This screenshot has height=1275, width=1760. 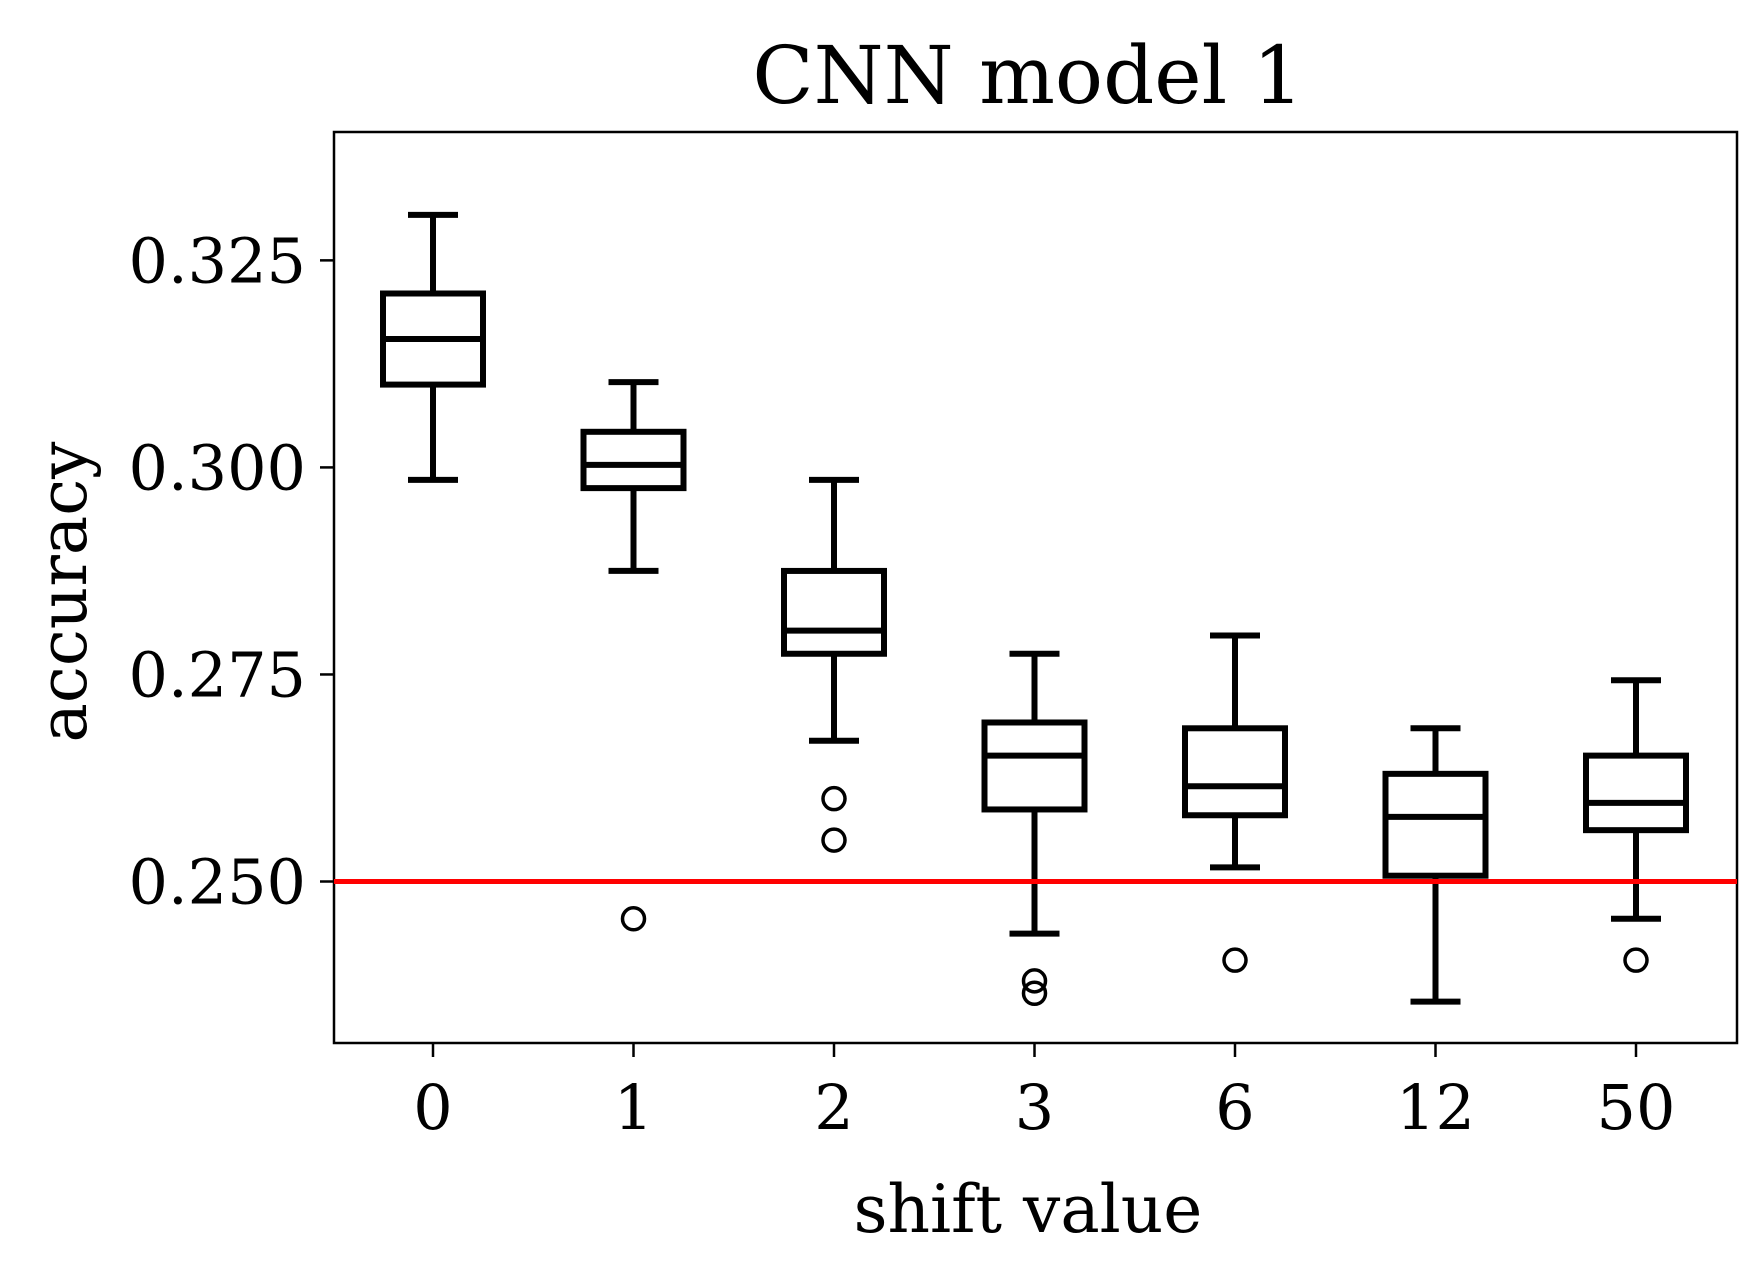 What do you see at coordinates (633, 1107) in the screenshot?
I see `x-tick-label: 1` at bounding box center [633, 1107].